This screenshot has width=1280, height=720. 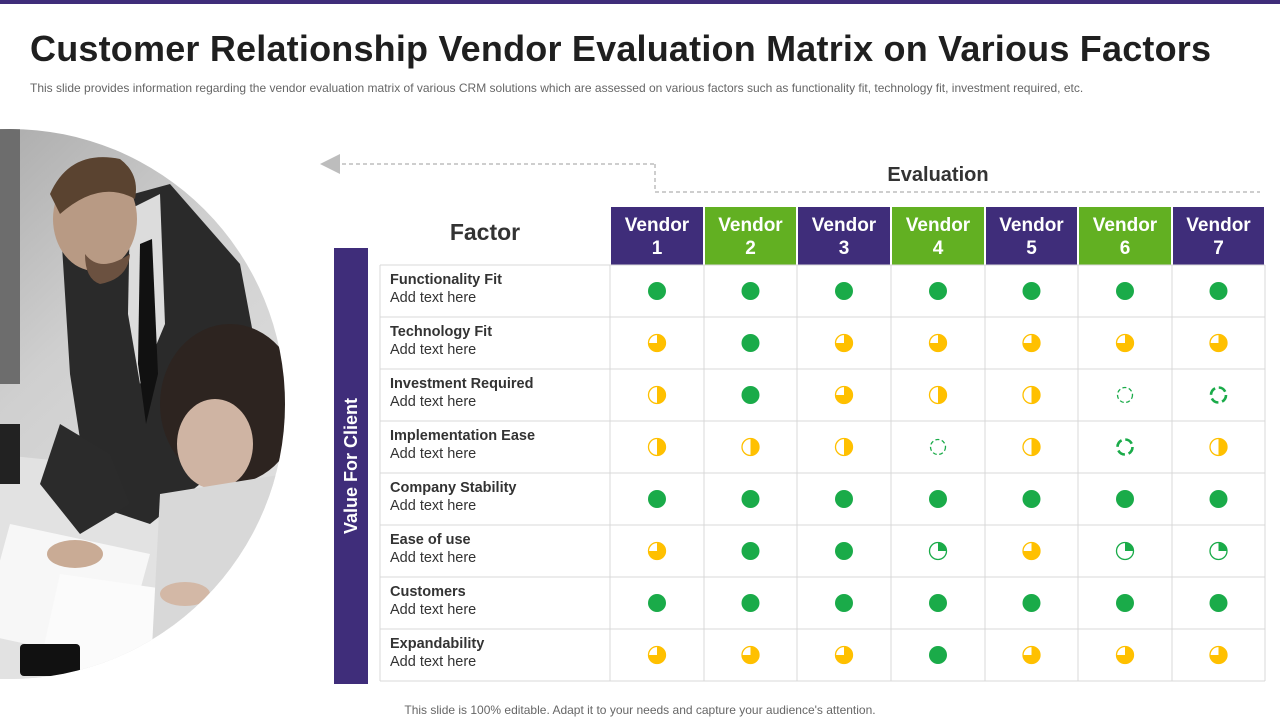 I want to click on factor-row-expandability: Expandability Add text here, so click(x=437, y=653).